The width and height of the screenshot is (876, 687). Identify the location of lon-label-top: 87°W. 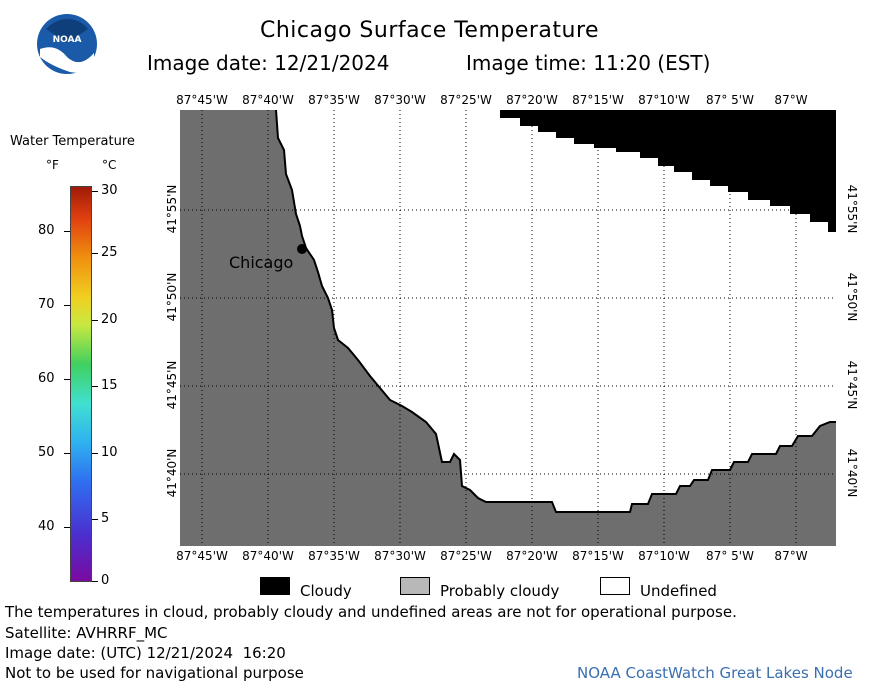
(791, 100).